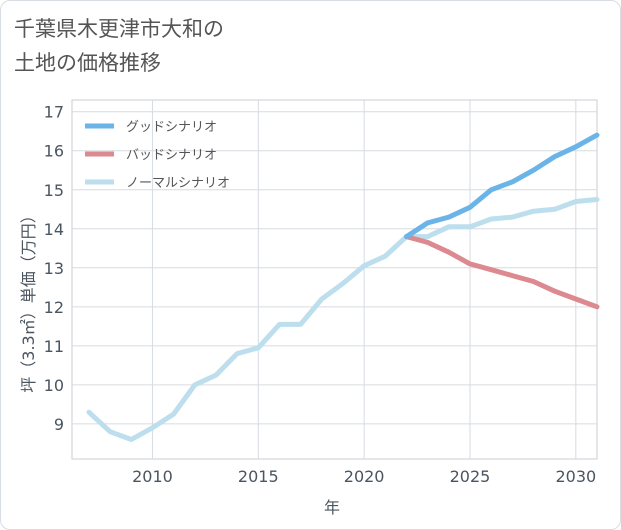 This screenshot has height=530, width=621. Describe the element at coordinates (502, 272) in the screenshot. I see `series-line-bad` at that location.